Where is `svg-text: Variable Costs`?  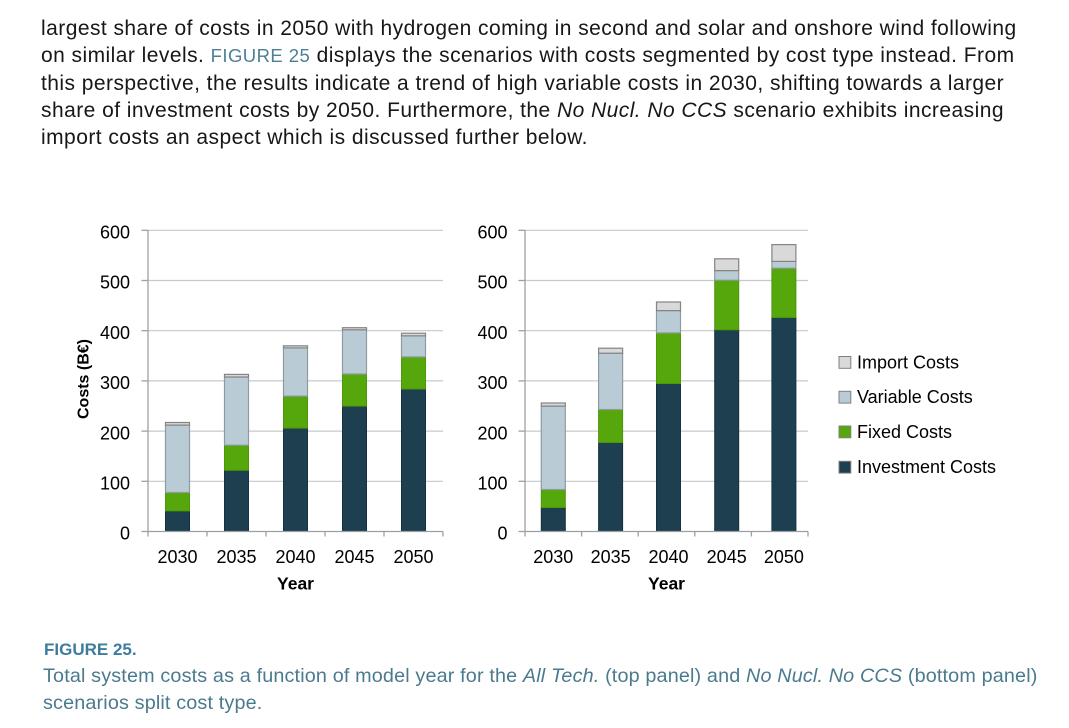
svg-text: Variable Costs is located at coordinates (915, 397).